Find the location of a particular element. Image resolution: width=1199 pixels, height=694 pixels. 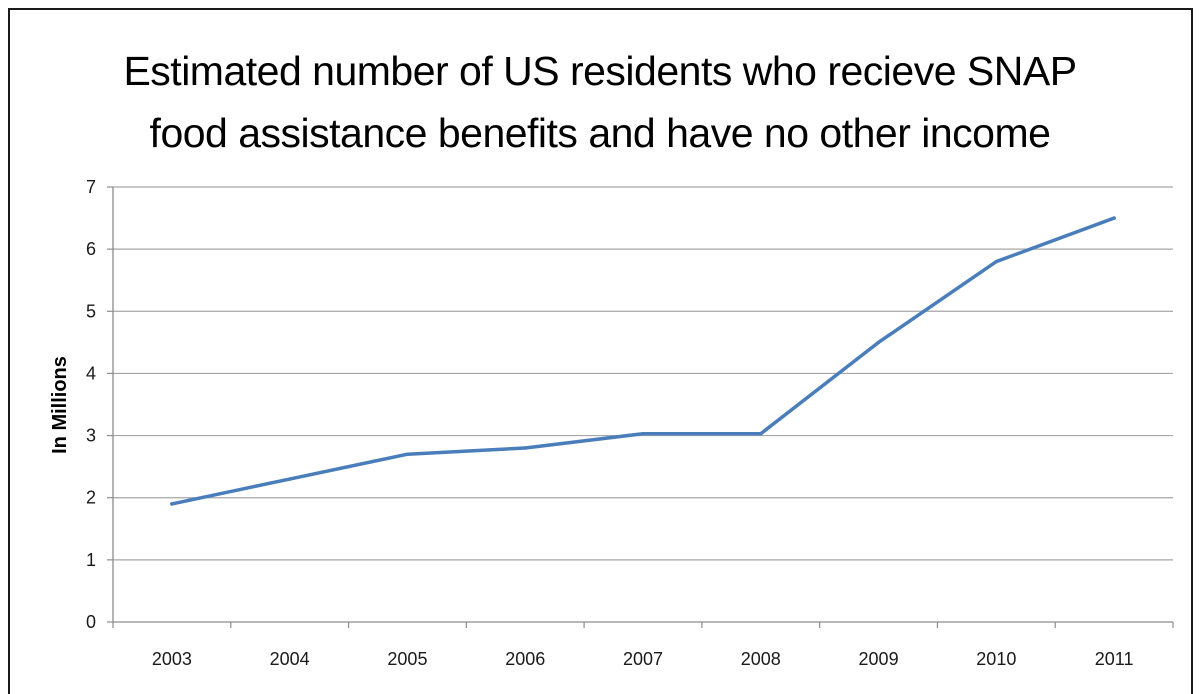

y-tick-label: 5 is located at coordinates (91, 311).